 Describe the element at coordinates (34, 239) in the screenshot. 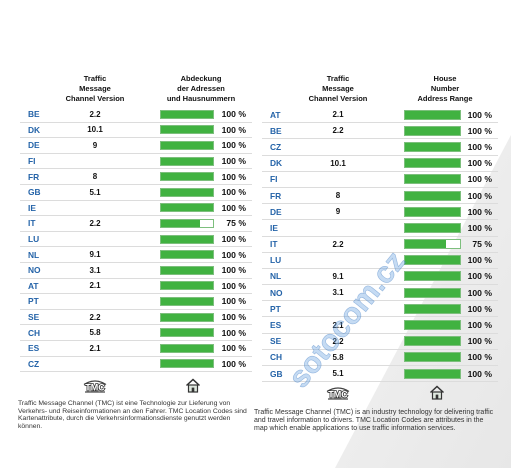

I see `country-code: LU` at that location.